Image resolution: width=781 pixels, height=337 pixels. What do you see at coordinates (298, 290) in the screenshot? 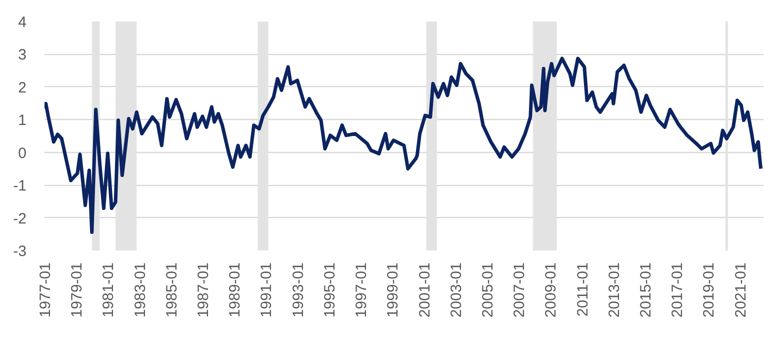
I see `x-tick-label: 1993-01` at bounding box center [298, 290].